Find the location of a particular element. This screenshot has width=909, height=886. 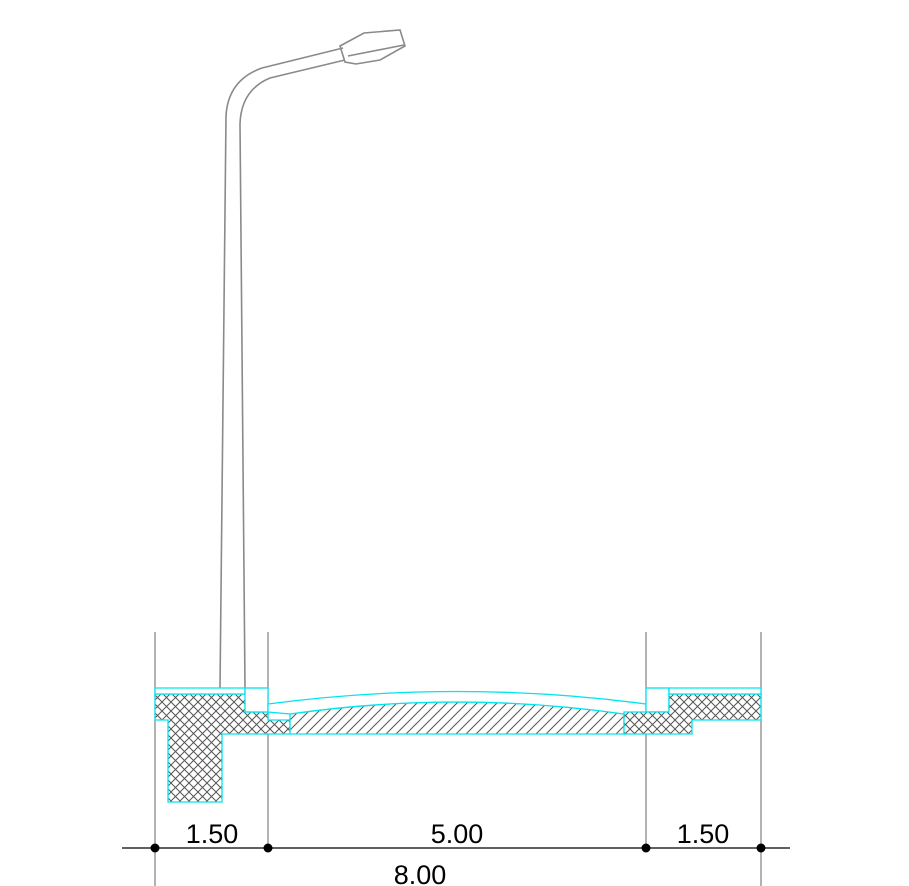

lamp-pole-inner is located at coordinates (292, 374).